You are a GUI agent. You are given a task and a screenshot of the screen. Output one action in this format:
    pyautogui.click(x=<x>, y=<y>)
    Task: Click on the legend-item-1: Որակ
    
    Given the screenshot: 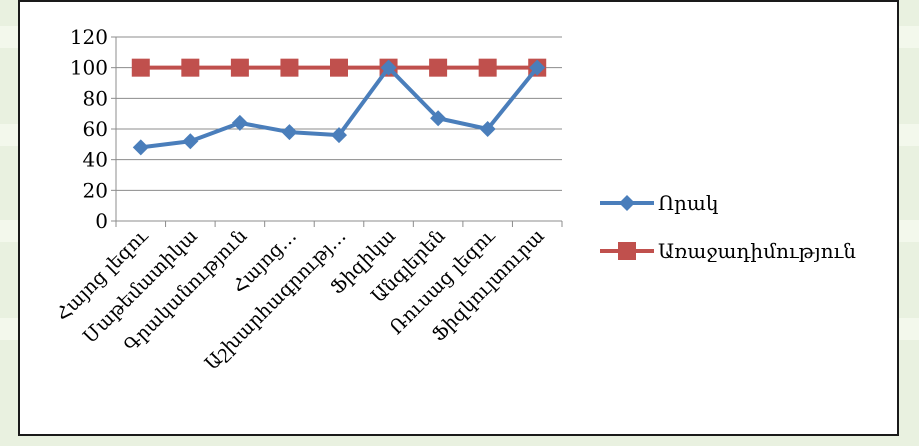 What is the action you would take?
    pyautogui.click(x=659, y=203)
    